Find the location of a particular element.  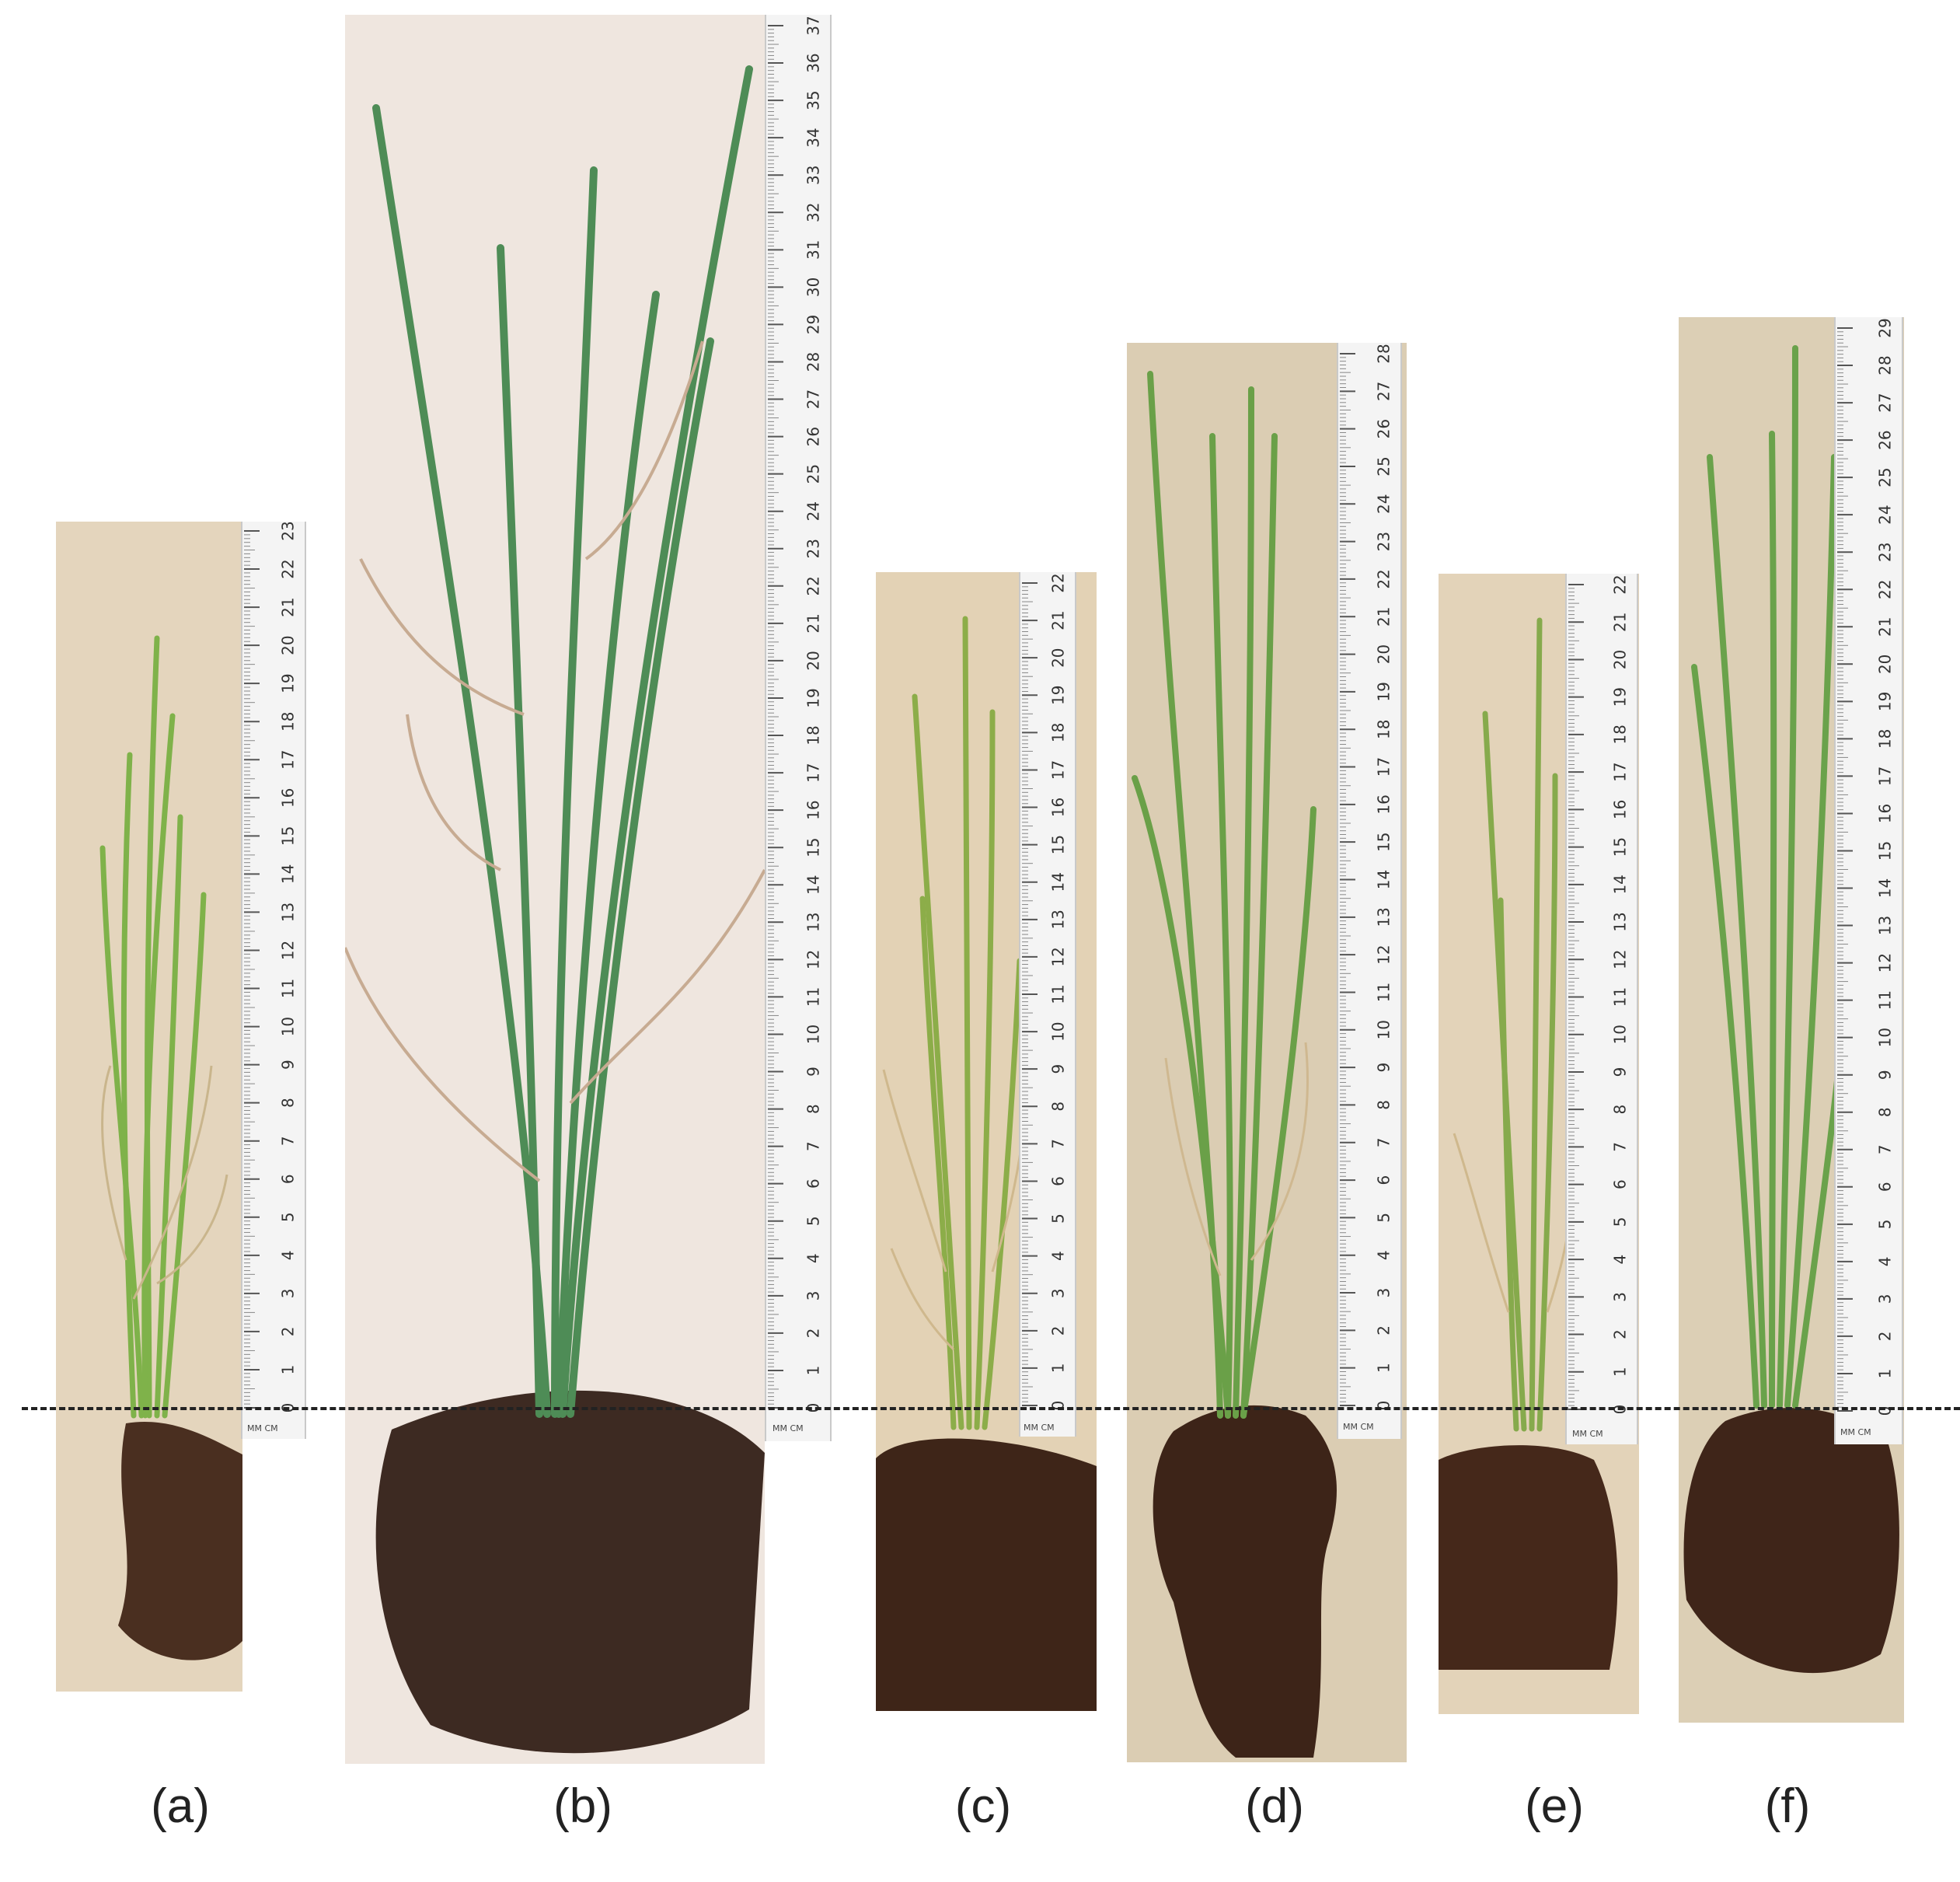

ruler-e-cm-label: 22 is located at coordinates (1620, 584).